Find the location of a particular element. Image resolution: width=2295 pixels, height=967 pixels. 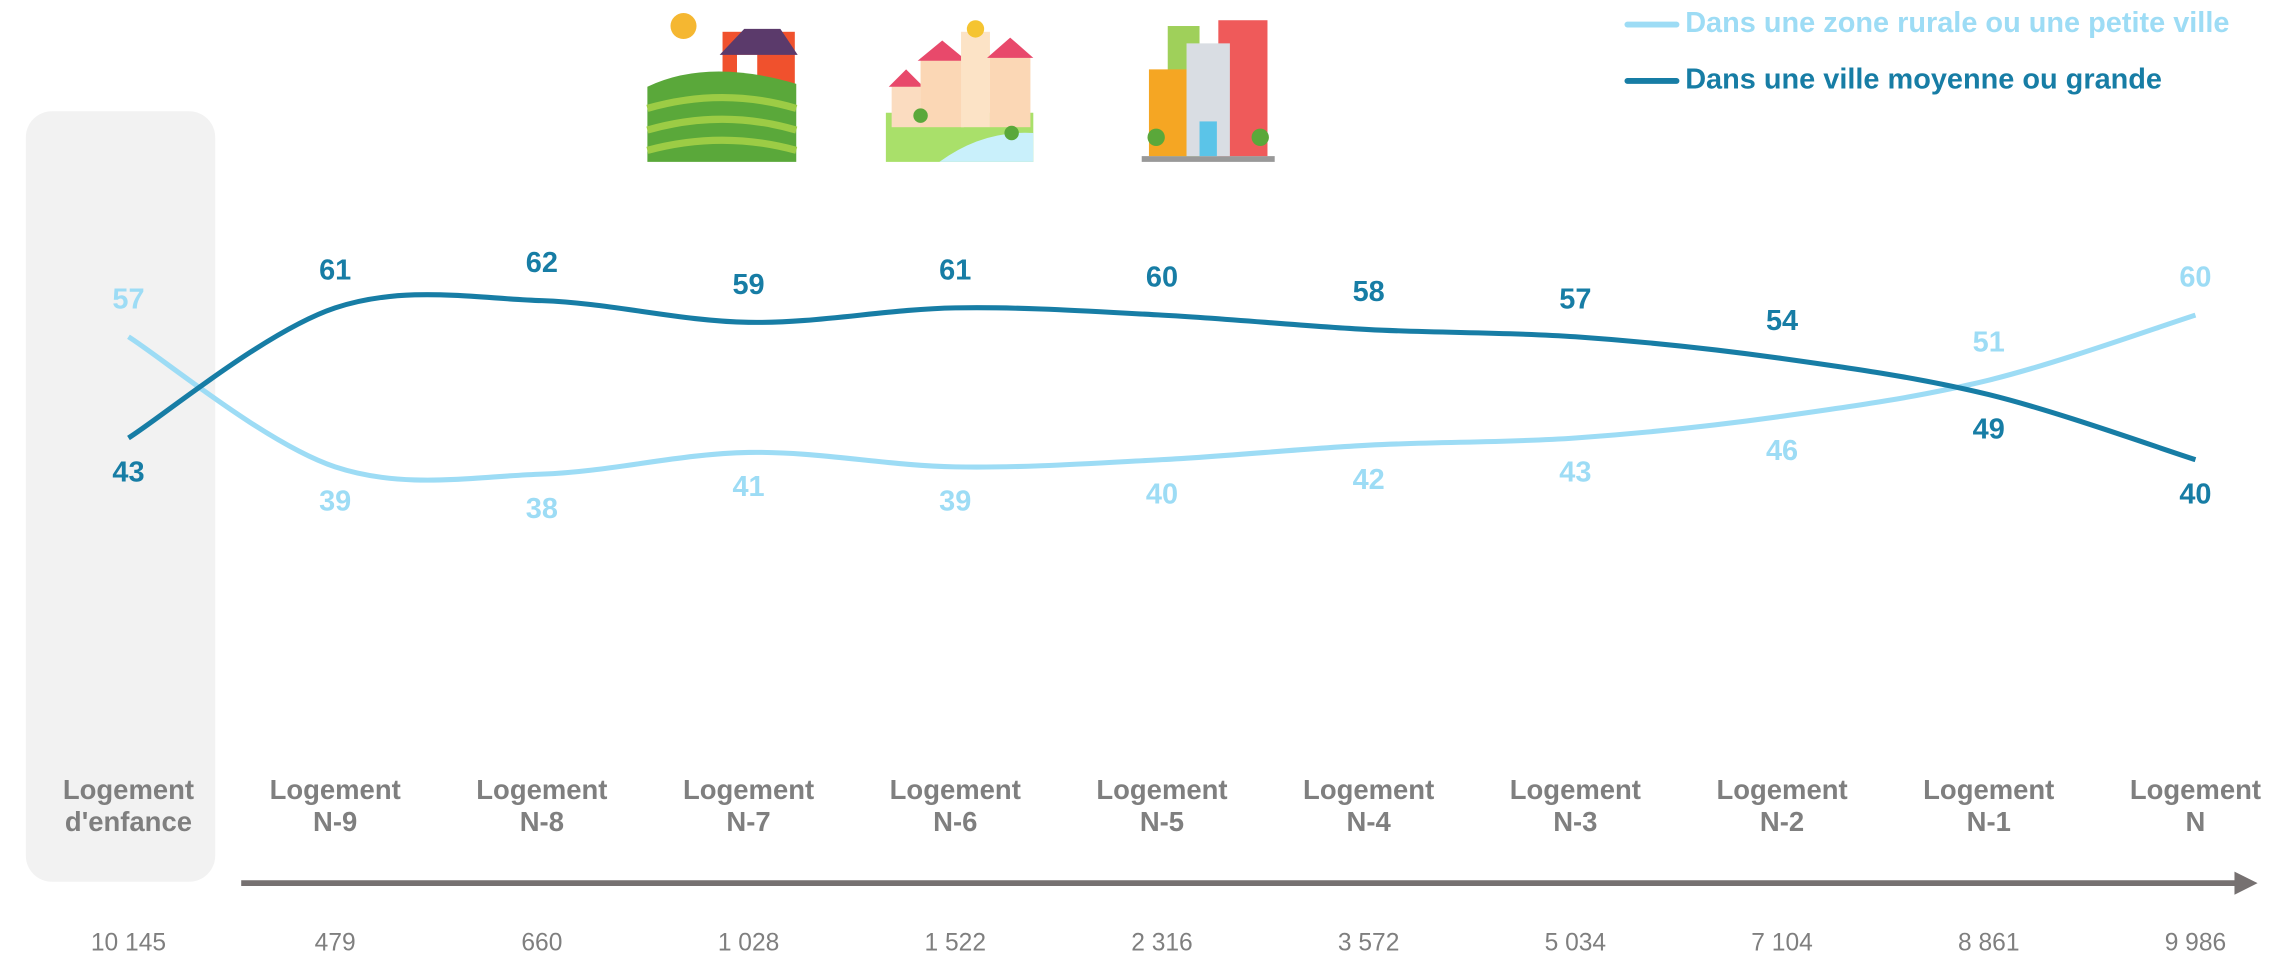

value-label: 38 is located at coordinates (542, 509).